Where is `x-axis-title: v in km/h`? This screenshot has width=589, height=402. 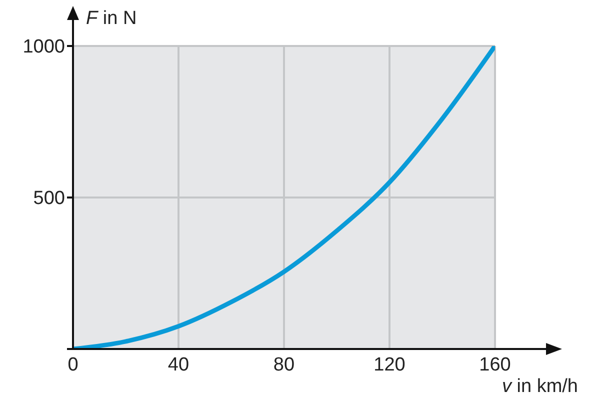
x-axis-title: v in km/h is located at coordinates (540, 386).